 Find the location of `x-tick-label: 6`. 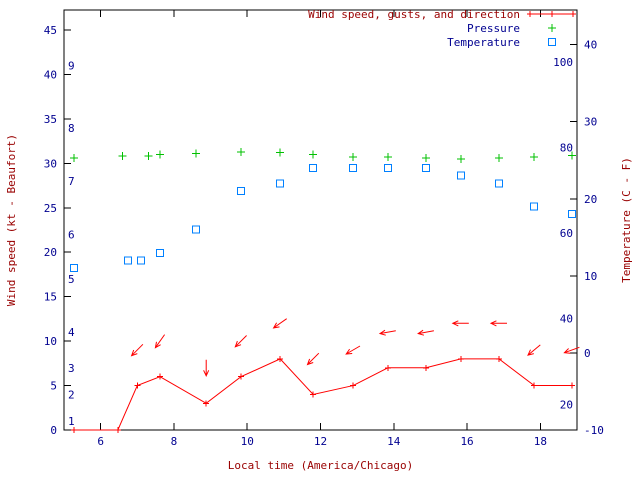

x-tick-label: 6 is located at coordinates (100, 441).